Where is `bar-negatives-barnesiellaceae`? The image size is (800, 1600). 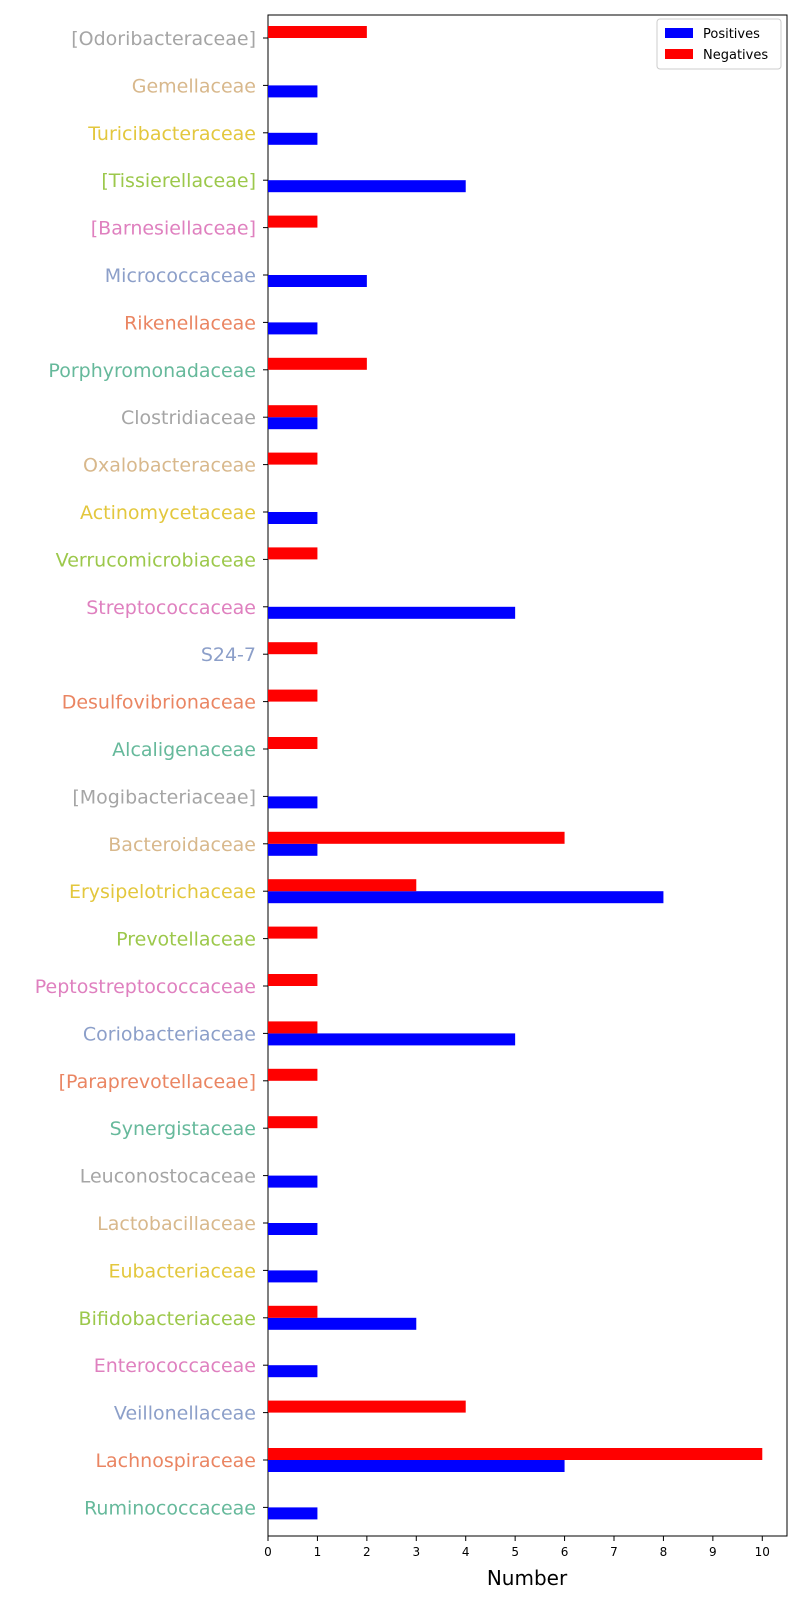 bar-negatives-barnesiellaceae is located at coordinates (293, 221).